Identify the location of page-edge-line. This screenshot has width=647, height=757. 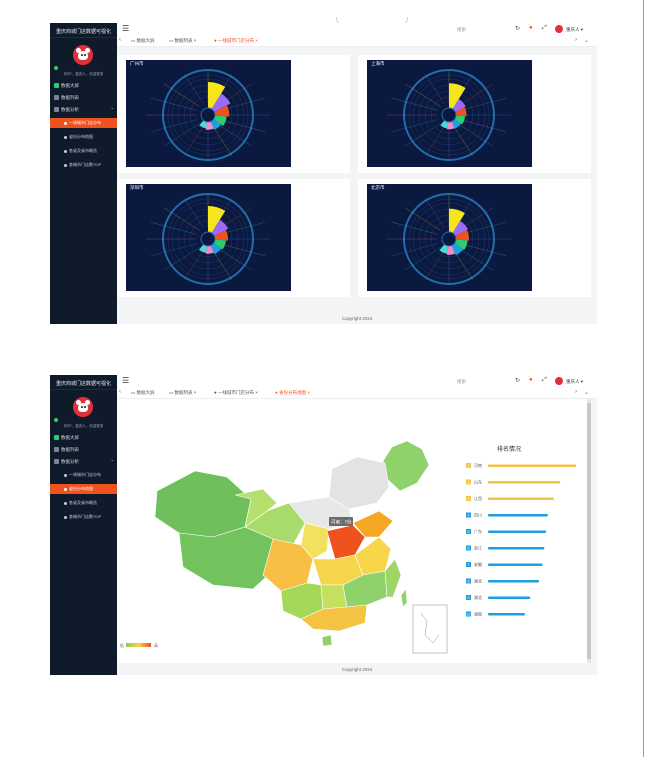
(643, 378).